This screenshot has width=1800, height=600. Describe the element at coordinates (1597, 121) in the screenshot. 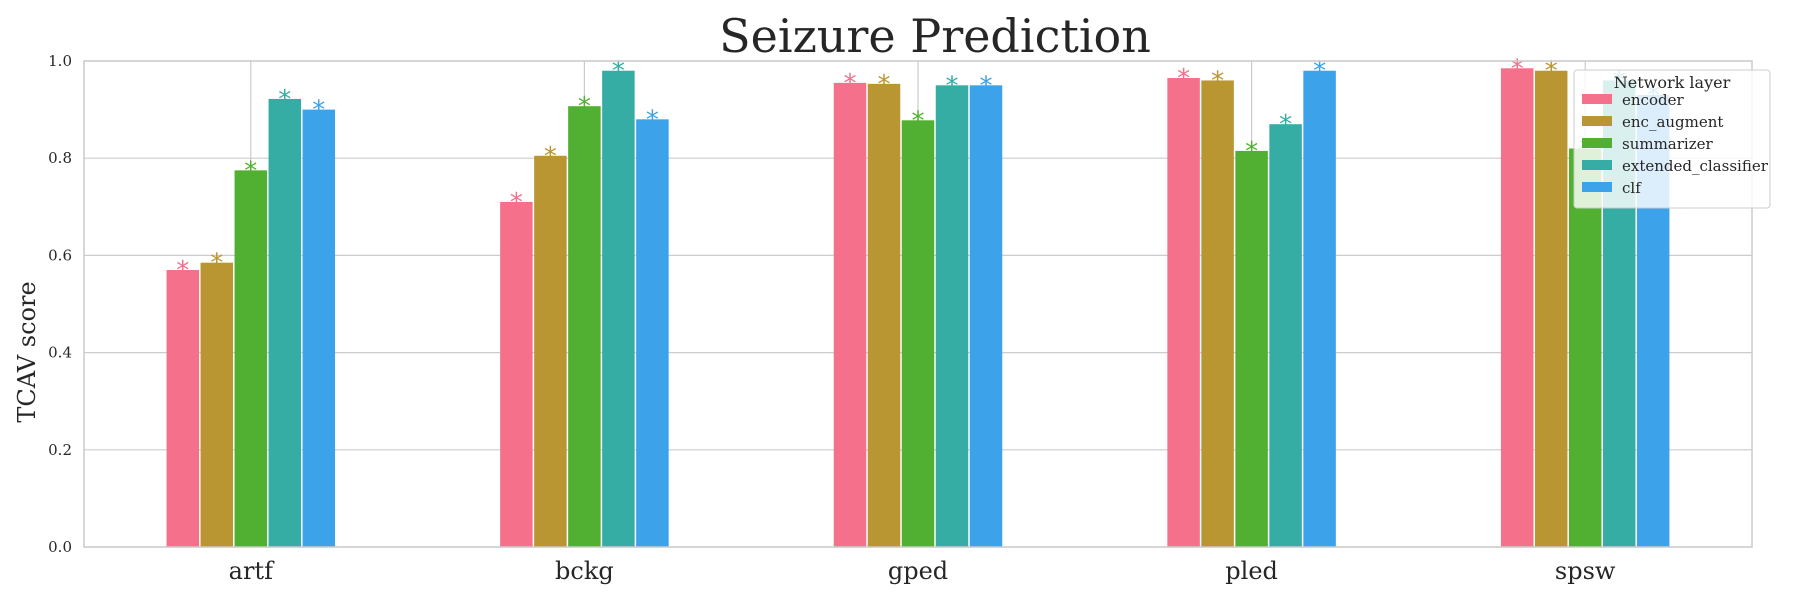

I see `legend-swatch-enc_augment` at that location.